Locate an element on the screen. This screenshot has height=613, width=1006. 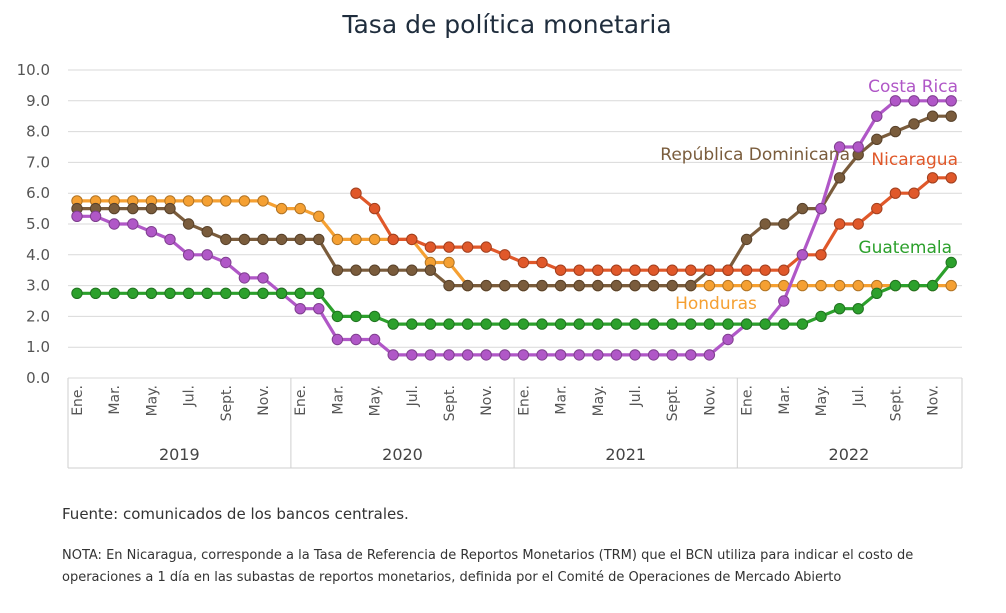
y-tick-label: 4.0 is located at coordinates (38, 255).